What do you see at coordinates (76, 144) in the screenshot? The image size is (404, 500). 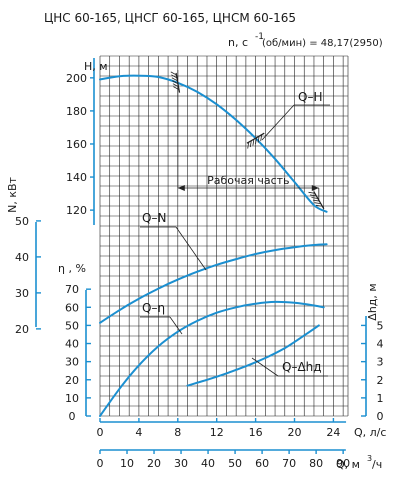 I see `axis-h-tick-label: 160` at bounding box center [76, 144].